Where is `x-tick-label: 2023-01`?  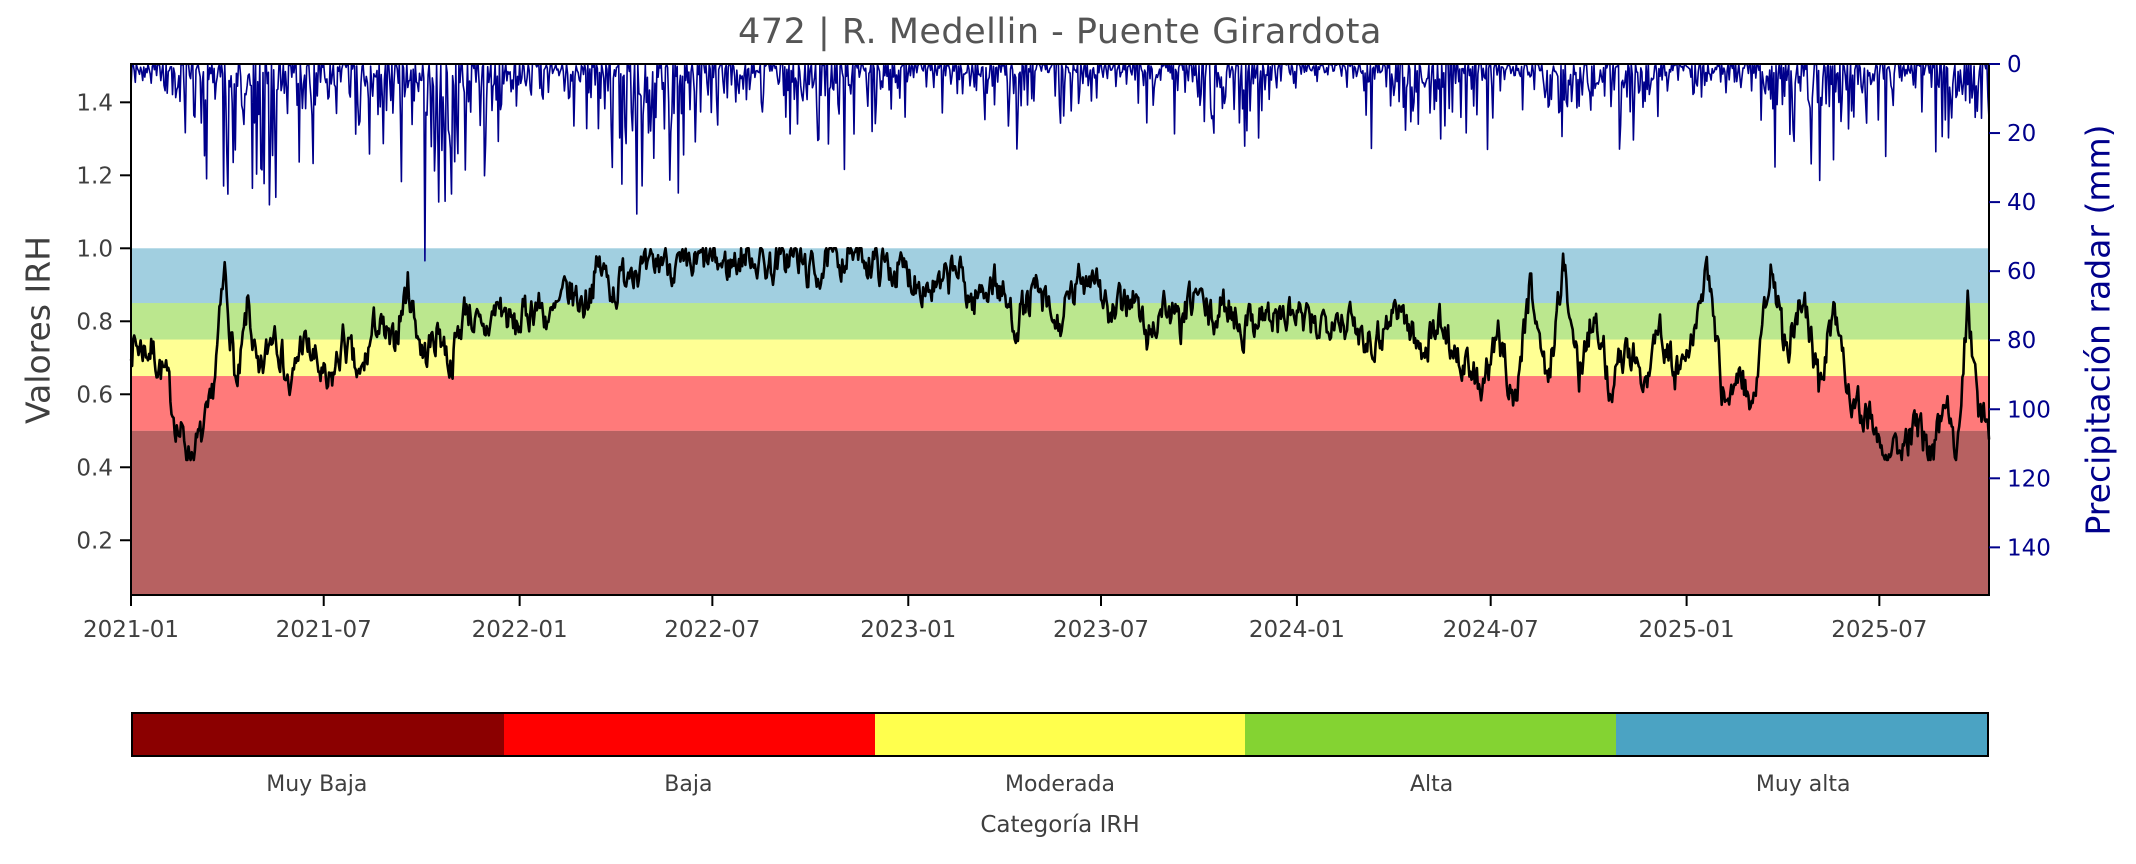
x-tick-label: 2023-01 is located at coordinates (908, 630).